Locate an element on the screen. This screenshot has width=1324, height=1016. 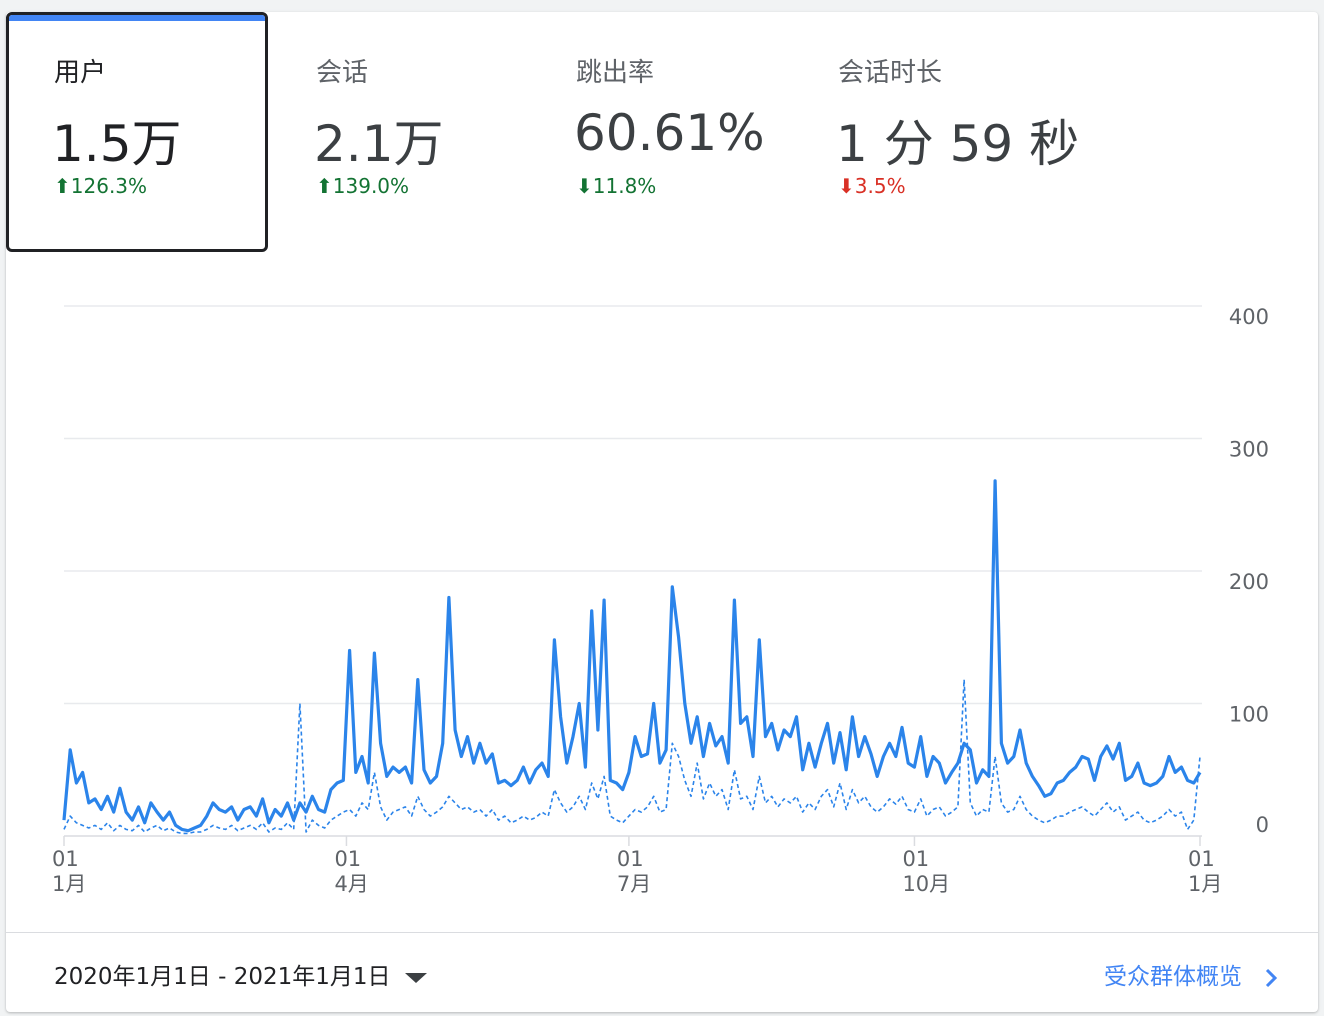
metric-tab-users: 用户 1.5万 ⬆126.3% is located at coordinates (137, 132).